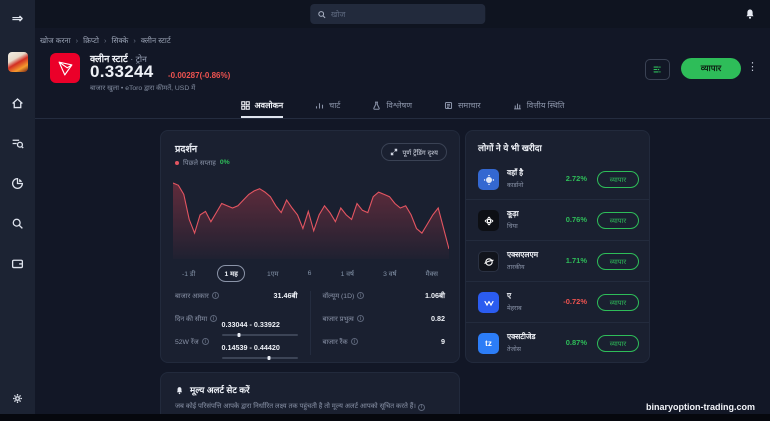  Describe the element at coordinates (327, 106) in the screenshot. I see `tab-chart: चार्ट` at that location.